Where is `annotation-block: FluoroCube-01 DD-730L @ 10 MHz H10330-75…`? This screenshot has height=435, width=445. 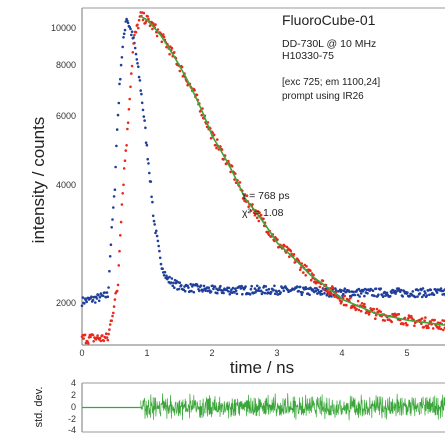
annotation-block: FluoroCube-01 DD-730L @ 10 MHz H10330-75… is located at coordinates (311, 115).